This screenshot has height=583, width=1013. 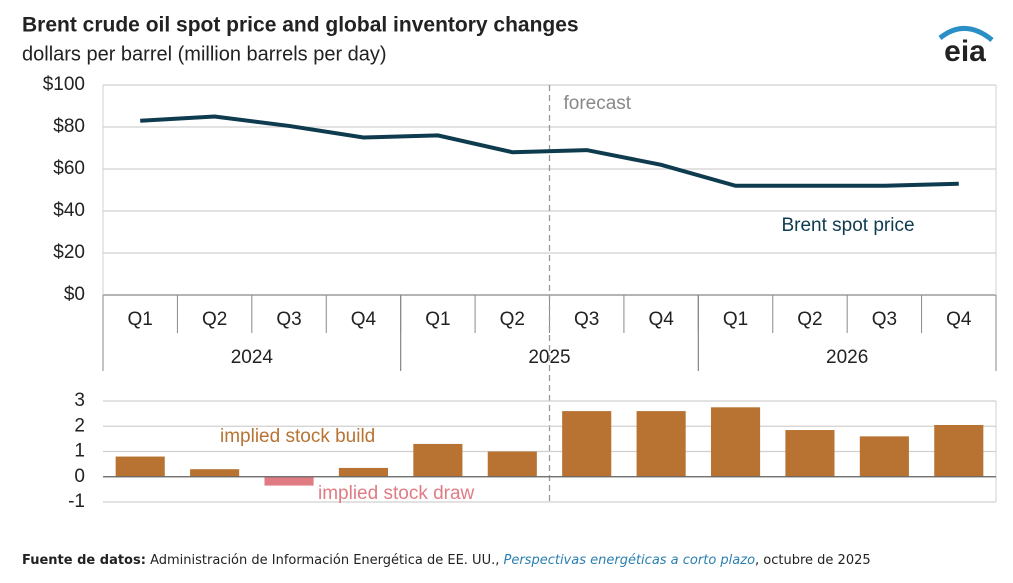 What do you see at coordinates (847, 225) in the screenshot?
I see `series-label: Brent spot price` at bounding box center [847, 225].